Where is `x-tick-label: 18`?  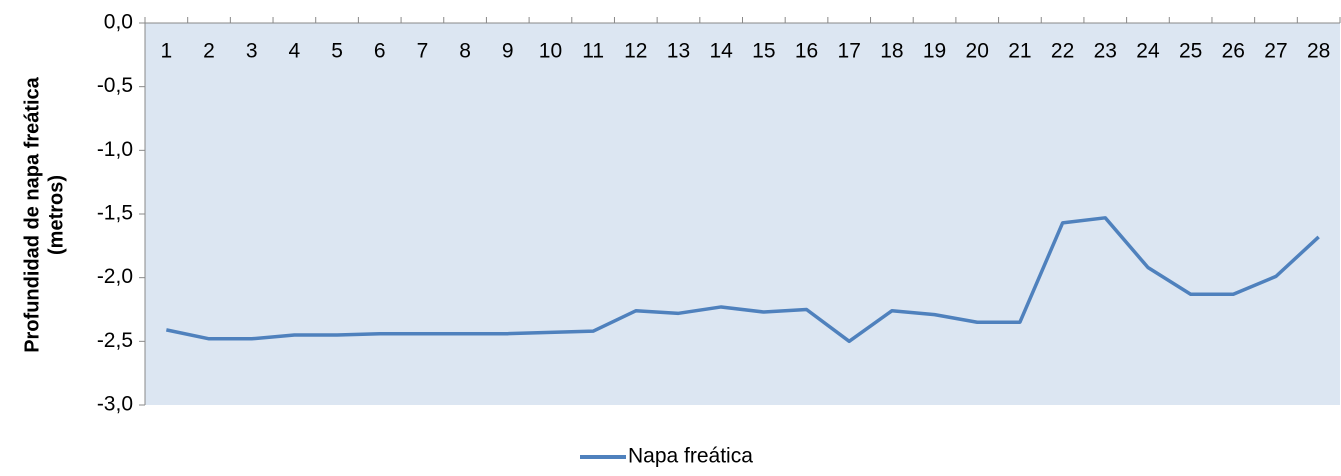 x-tick-label: 18 is located at coordinates (891, 51).